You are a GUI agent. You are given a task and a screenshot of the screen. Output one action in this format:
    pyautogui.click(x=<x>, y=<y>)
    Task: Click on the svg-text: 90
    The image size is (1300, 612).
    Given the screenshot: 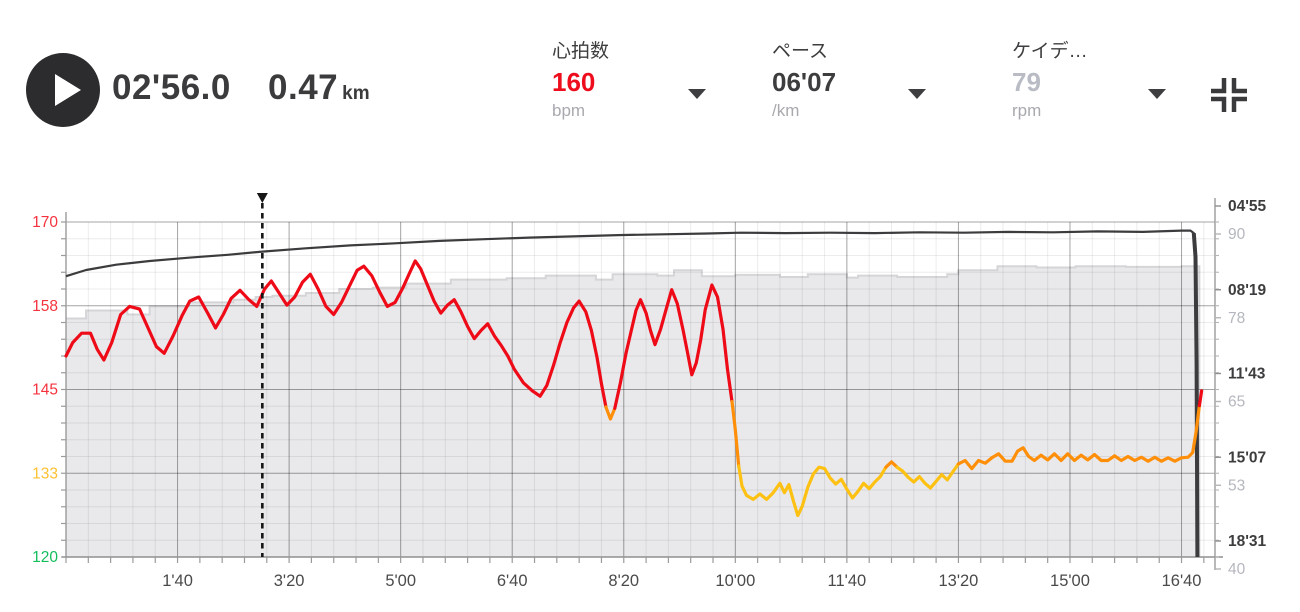 What is the action you would take?
    pyautogui.click(x=1237, y=234)
    